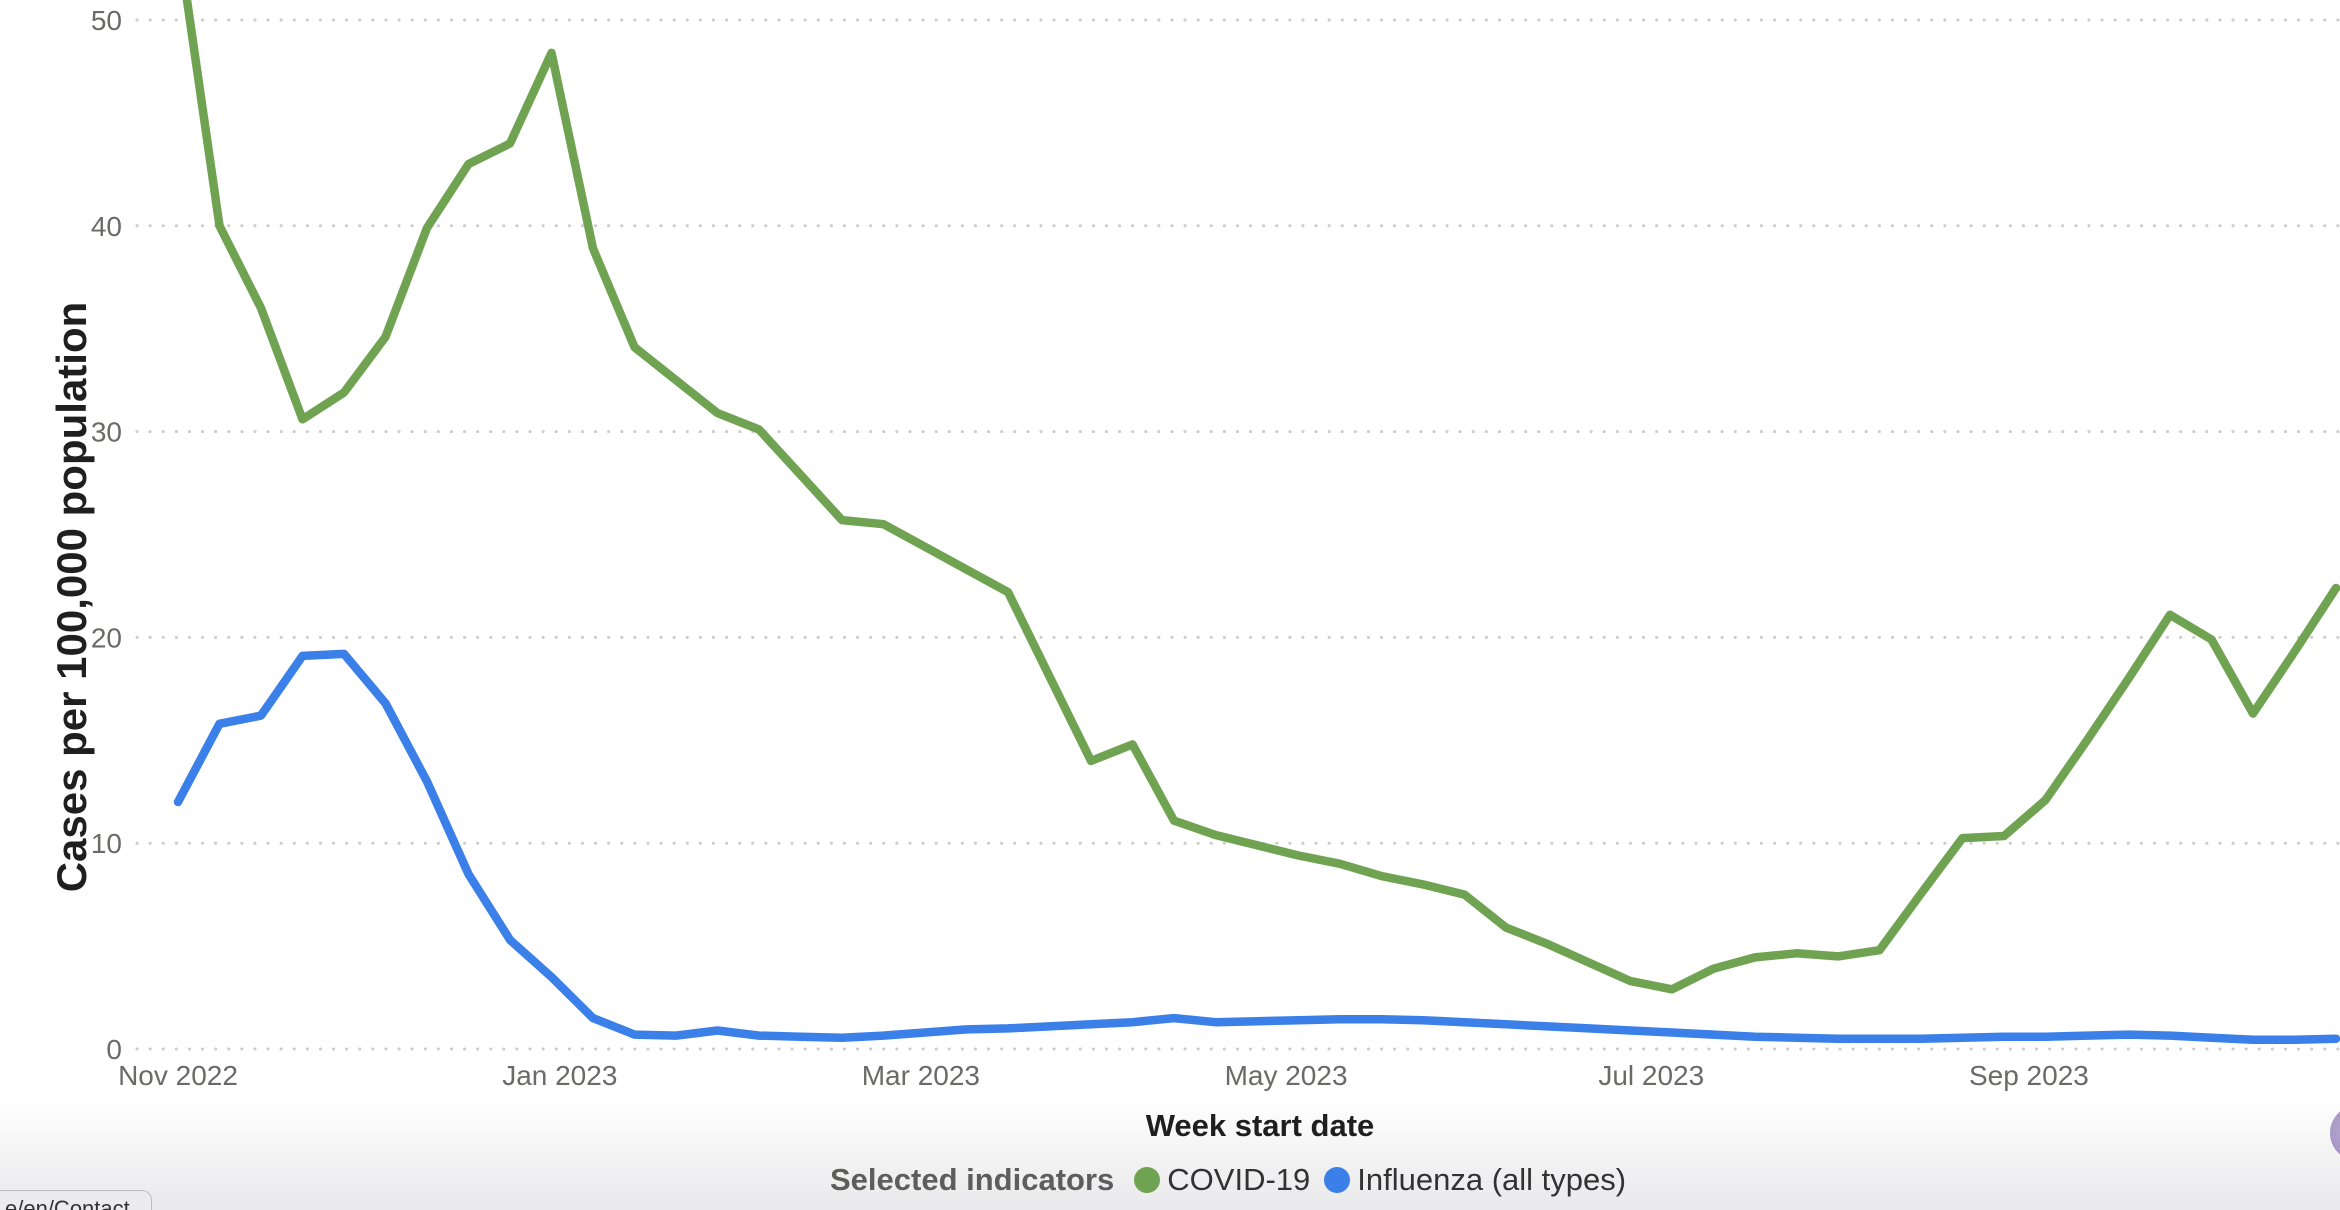 The height and width of the screenshot is (1210, 2340). What do you see at coordinates (67, 1203) in the screenshot?
I see `link-preview-text: e/en/Contact` at bounding box center [67, 1203].